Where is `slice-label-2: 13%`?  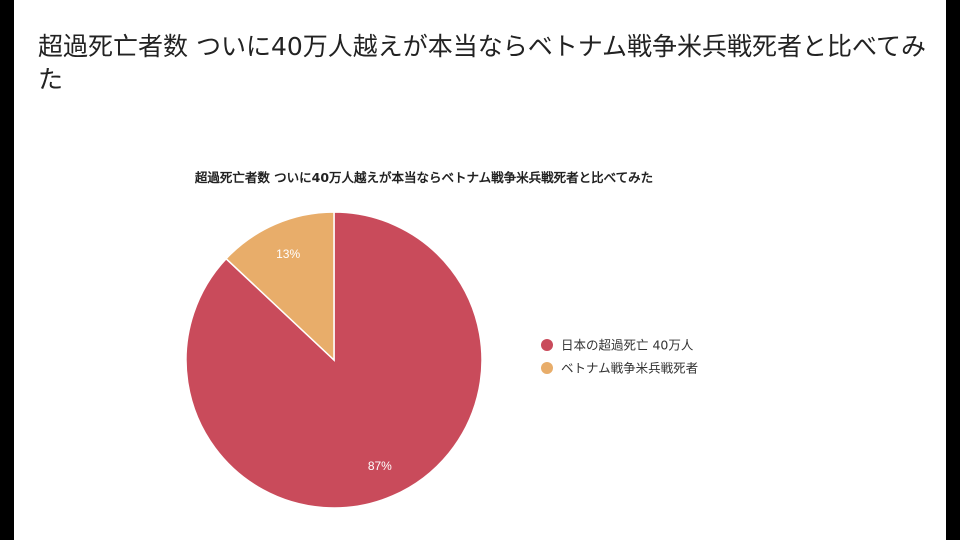
slice-label-2: 13% is located at coordinates (288, 254).